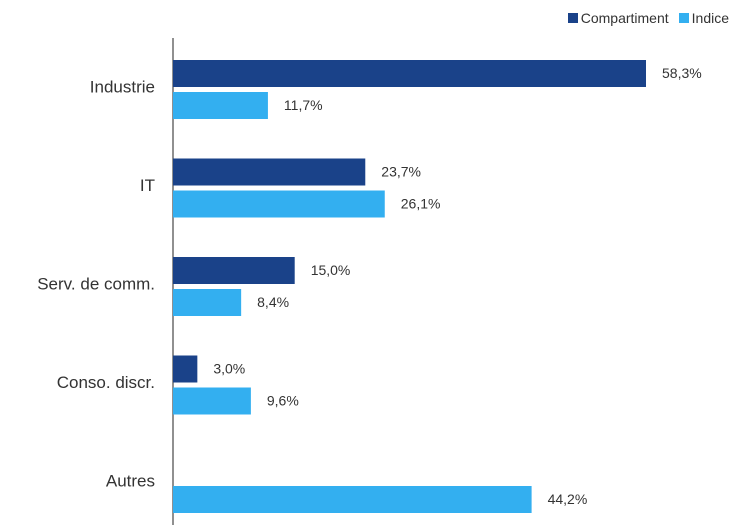 The width and height of the screenshot is (729, 525). What do you see at coordinates (401, 172) in the screenshot?
I see `data-label: 23,7%` at bounding box center [401, 172].